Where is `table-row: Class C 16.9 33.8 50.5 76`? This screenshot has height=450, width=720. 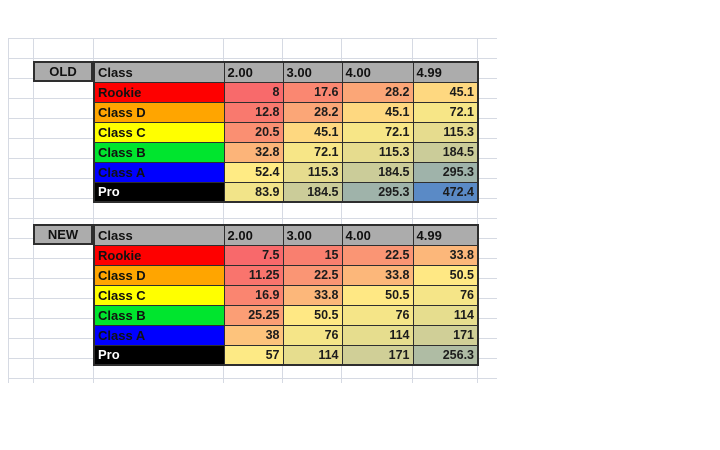
table-row: Class C 16.9 33.8 50.5 76 is located at coordinates (286, 295).